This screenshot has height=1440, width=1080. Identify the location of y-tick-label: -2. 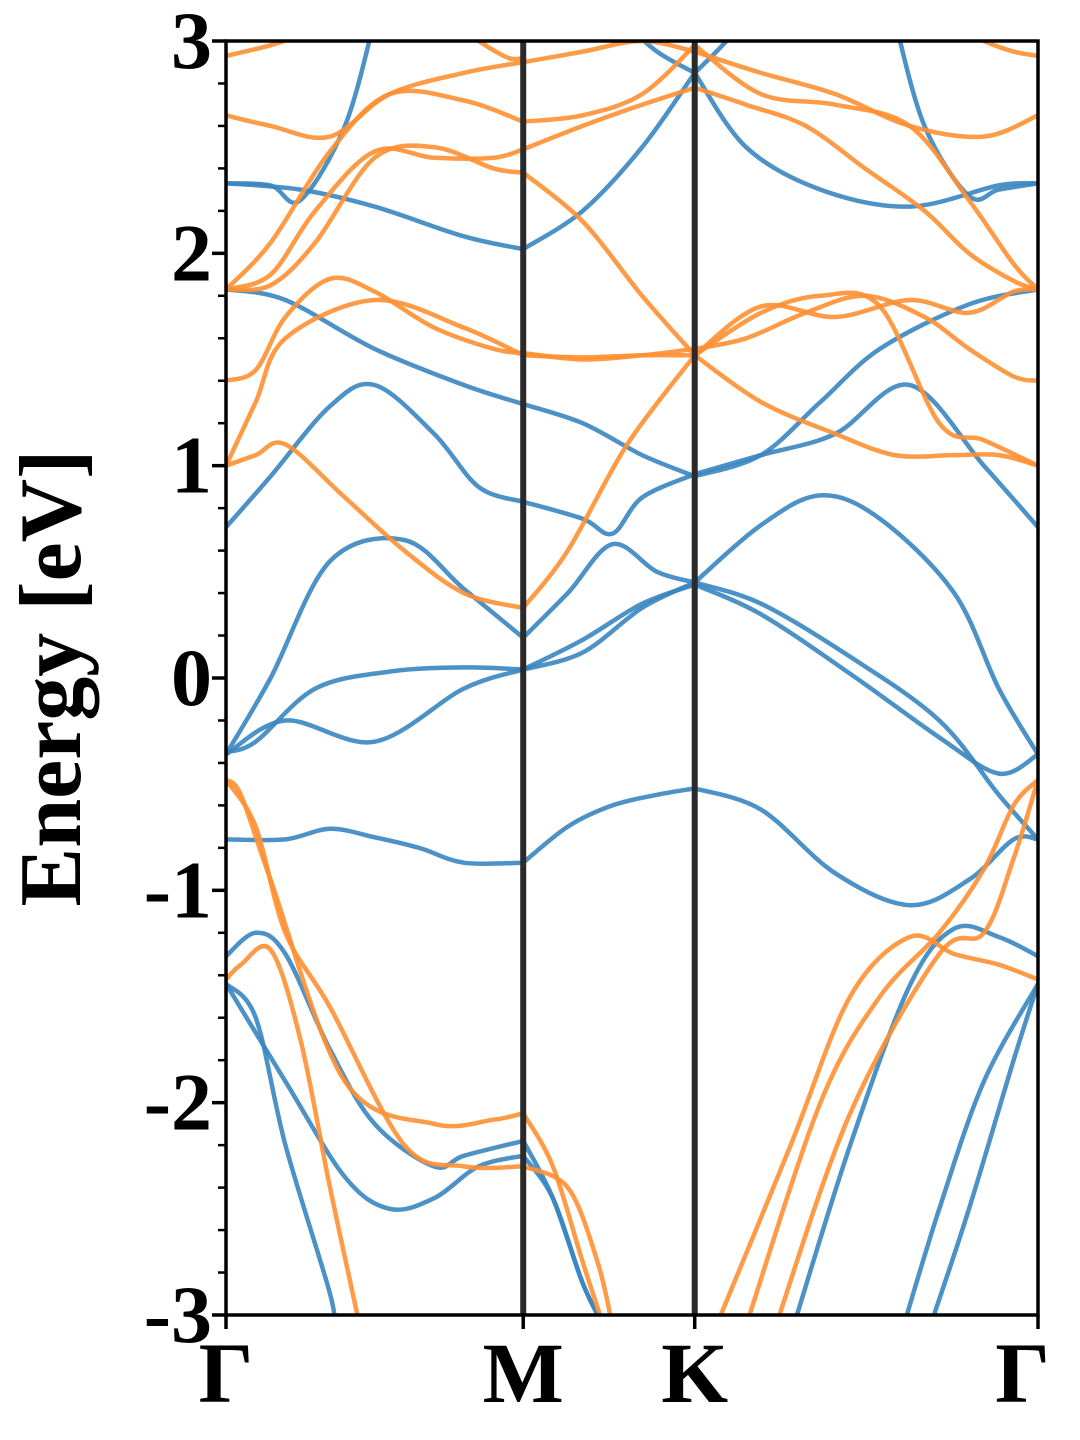
(178, 1102).